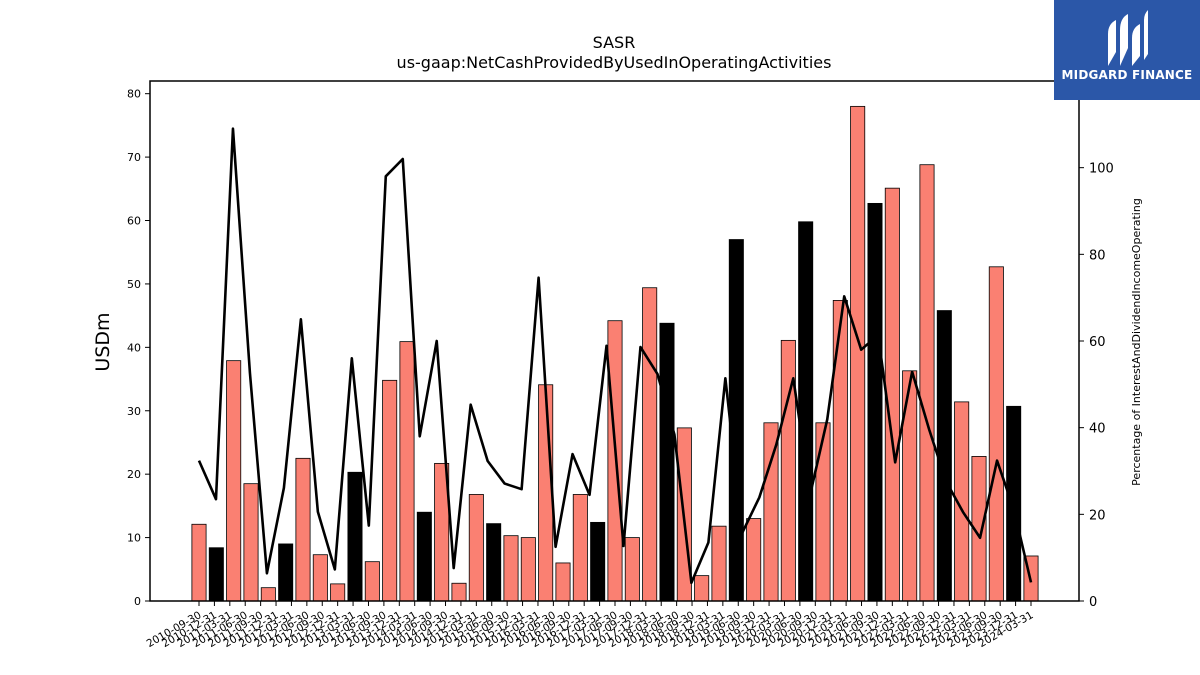 The image size is (1200, 675). I want to click on y-tick-label: 60, so click(134, 221).